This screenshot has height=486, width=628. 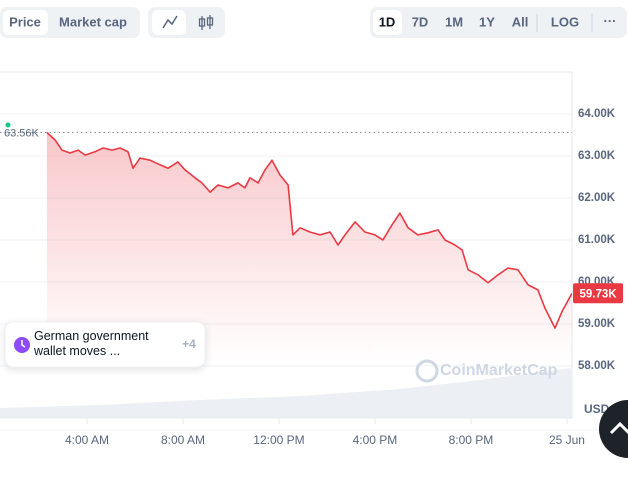 What do you see at coordinates (8, 125) in the screenshot?
I see `marker-dot` at bounding box center [8, 125].